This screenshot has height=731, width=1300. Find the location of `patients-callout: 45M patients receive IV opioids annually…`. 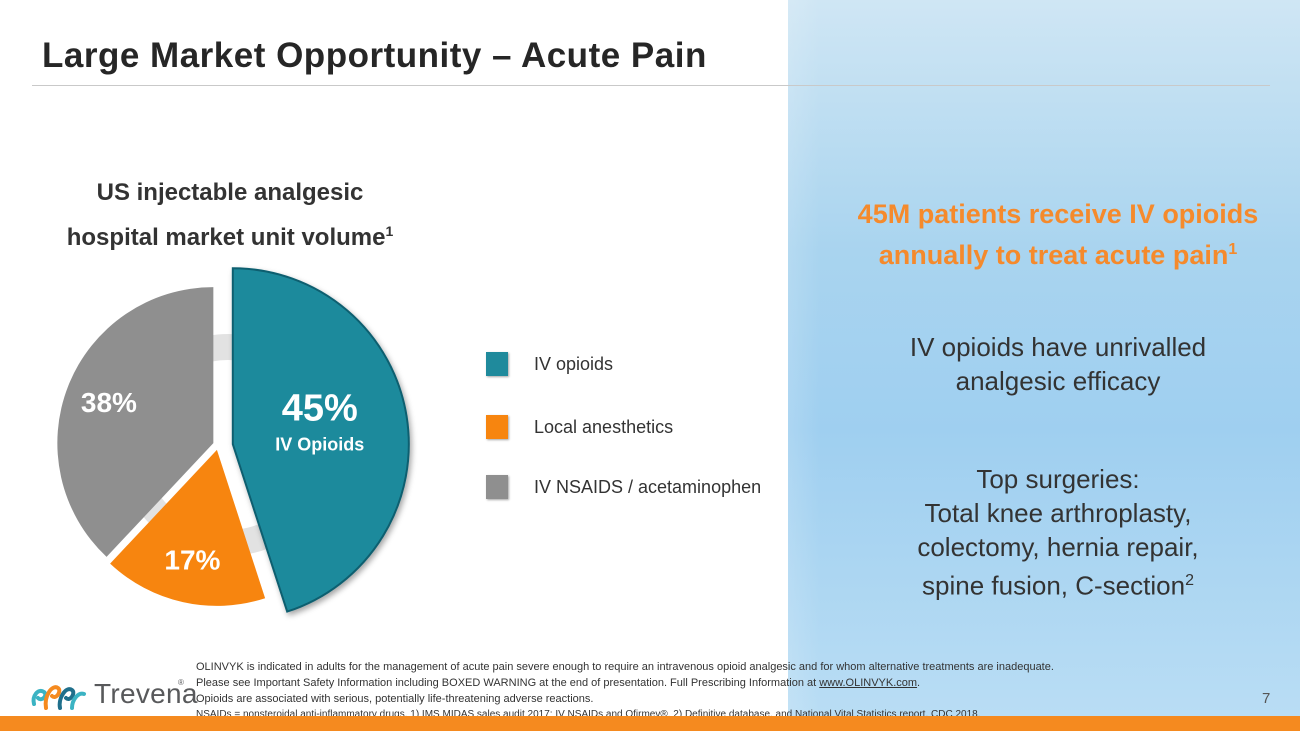

patients-callout: 45M patients receive IV opioids annually… is located at coordinates (1054, 234).